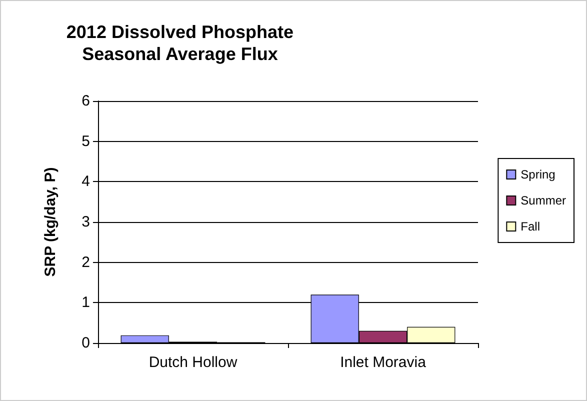 Image resolution: width=587 pixels, height=401 pixels. What do you see at coordinates (543, 201) in the screenshot?
I see `legend-label: Summer` at bounding box center [543, 201].